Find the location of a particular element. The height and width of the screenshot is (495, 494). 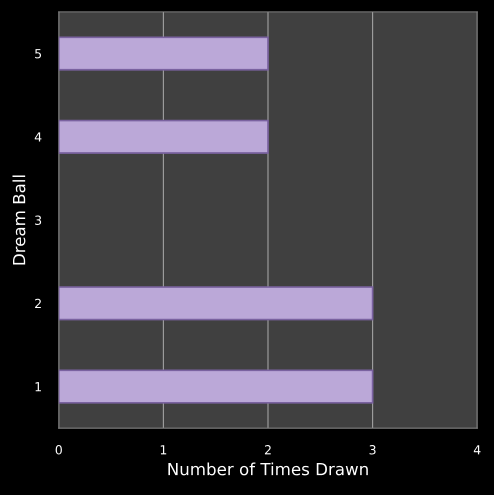

x-tick-label: 0 is located at coordinates (59, 450).